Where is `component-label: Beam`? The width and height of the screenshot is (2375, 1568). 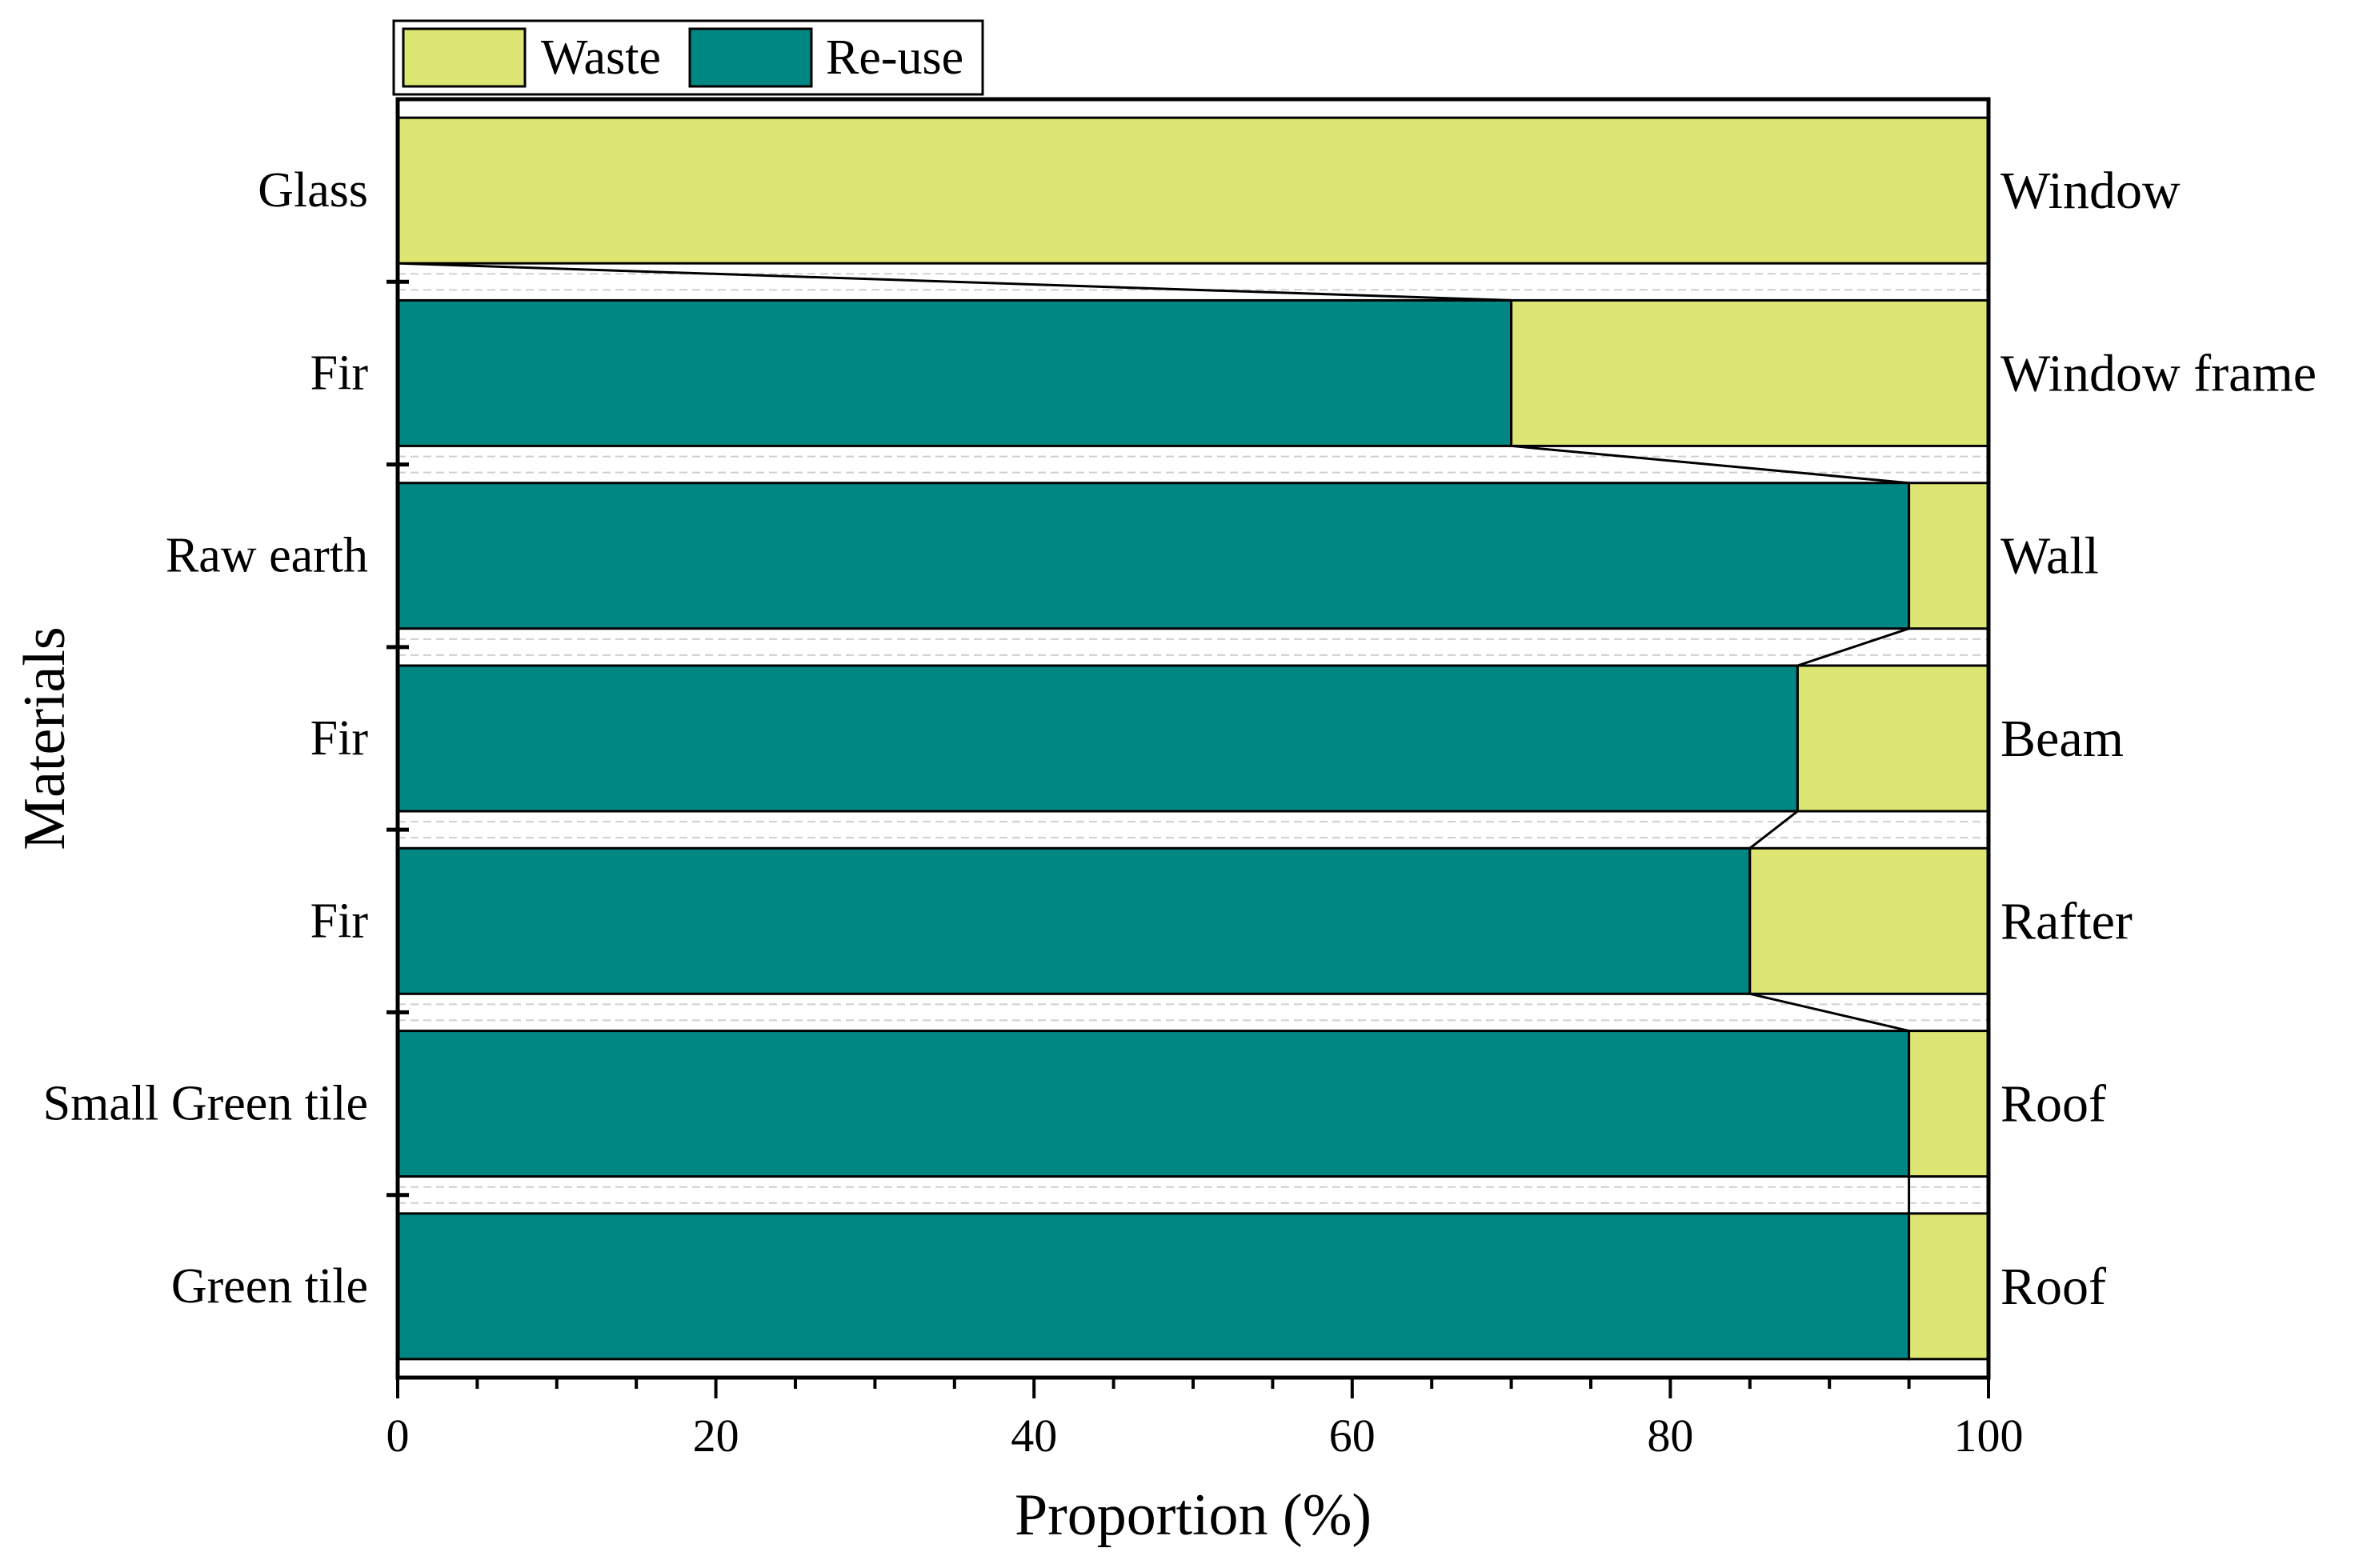 component-label: Beam is located at coordinates (2062, 739).